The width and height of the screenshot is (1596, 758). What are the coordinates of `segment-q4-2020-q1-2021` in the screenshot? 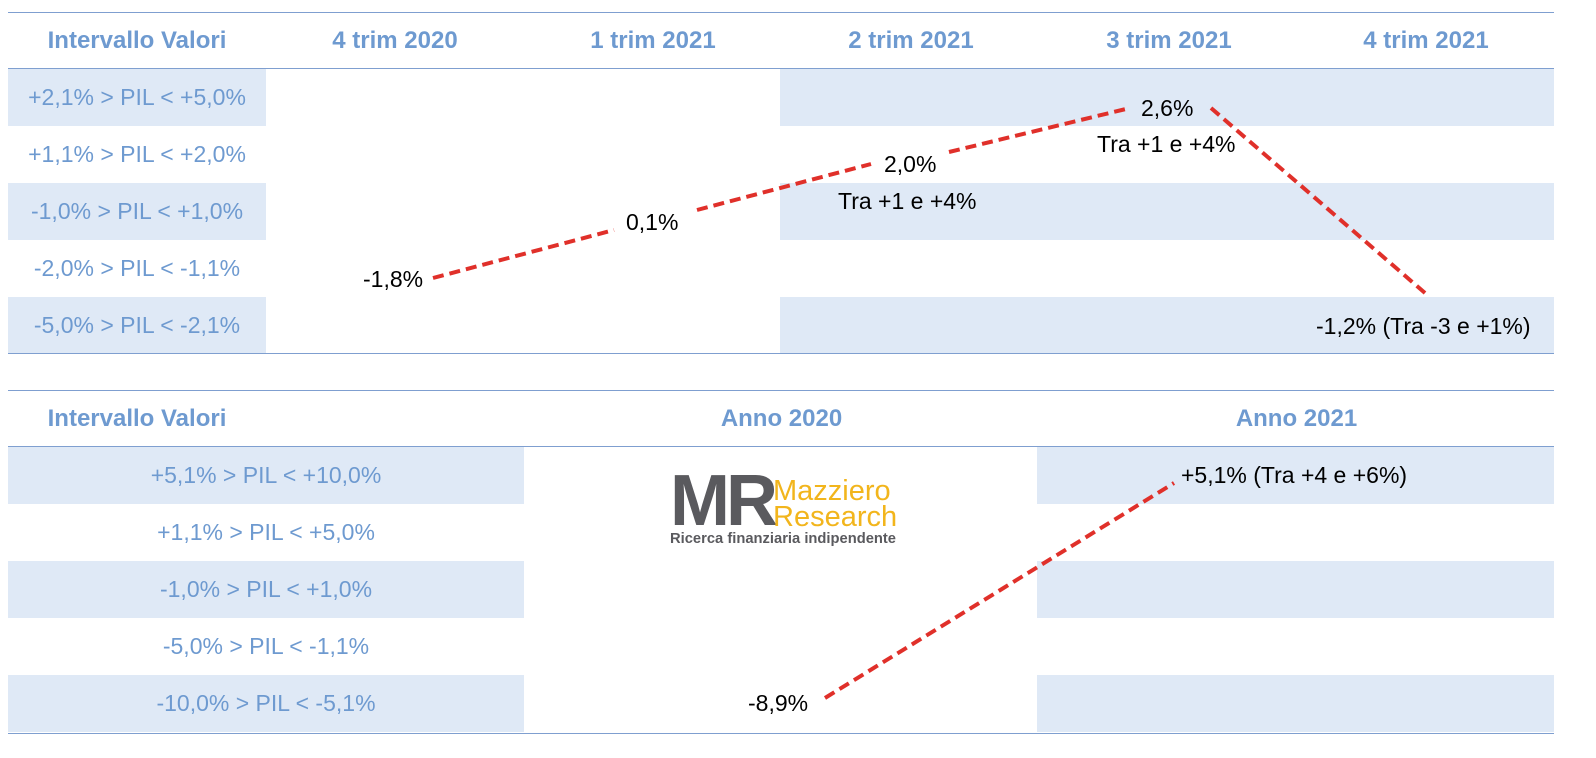 It's located at (523, 254).